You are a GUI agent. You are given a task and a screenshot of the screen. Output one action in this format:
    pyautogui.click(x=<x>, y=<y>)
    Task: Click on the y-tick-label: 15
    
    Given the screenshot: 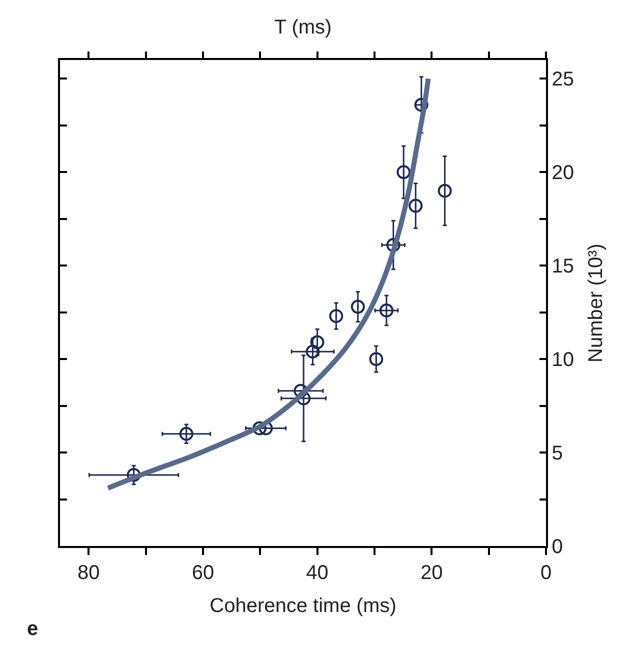 What is the action you would take?
    pyautogui.click(x=563, y=267)
    